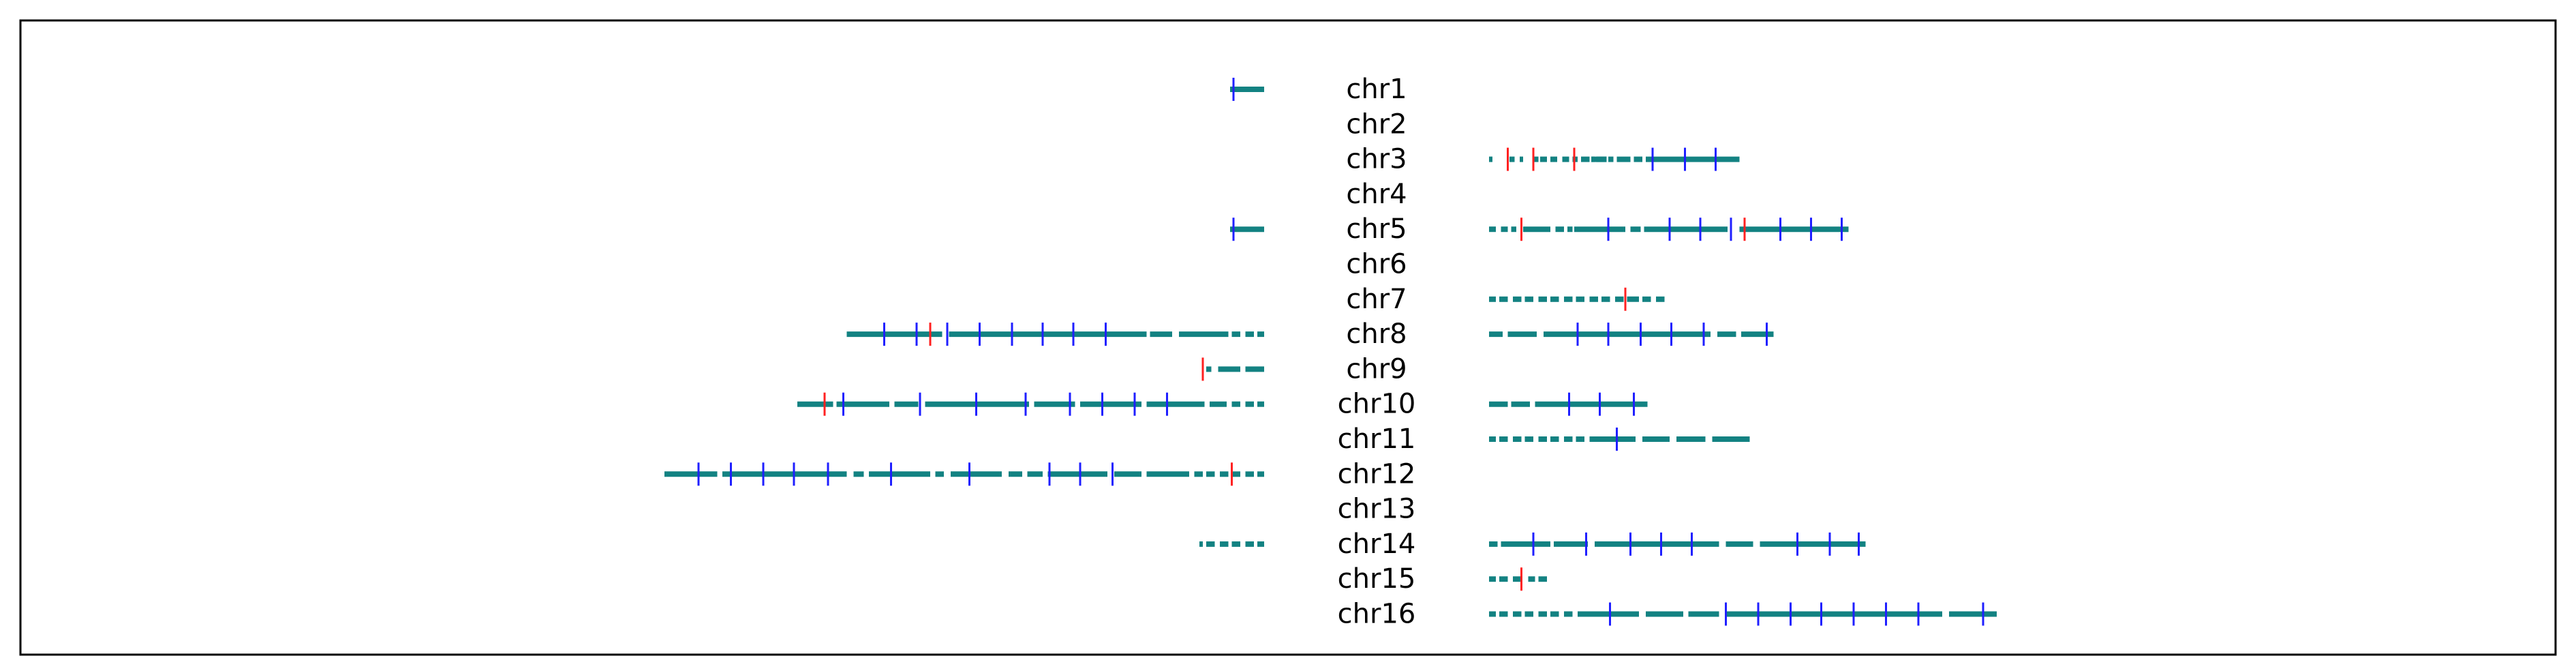  Describe the element at coordinates (1377, 614) in the screenshot. I see `chromosome-label: chr16` at that location.